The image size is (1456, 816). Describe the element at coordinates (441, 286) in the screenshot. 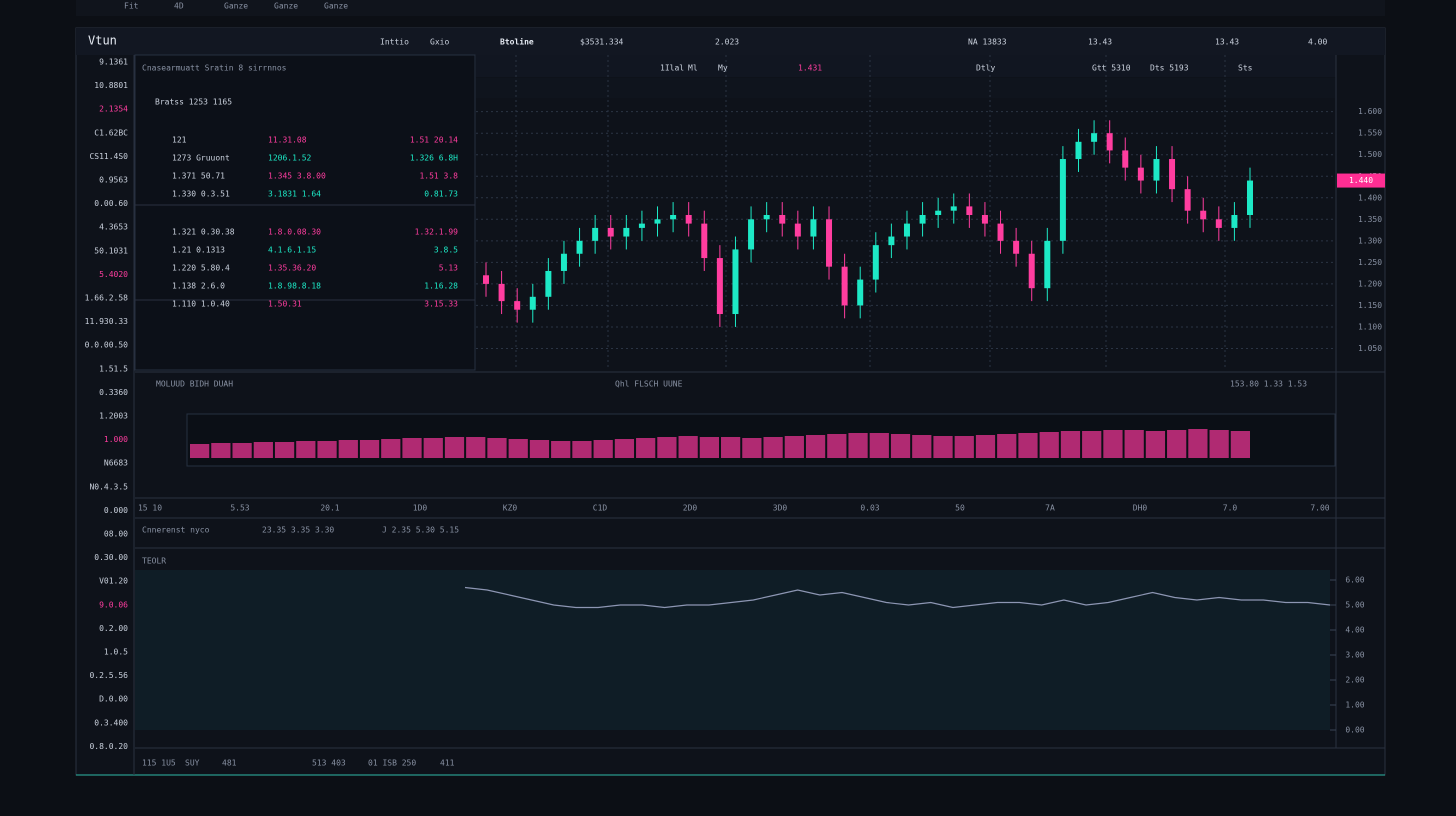

I see `label: 1.16.28` at that location.